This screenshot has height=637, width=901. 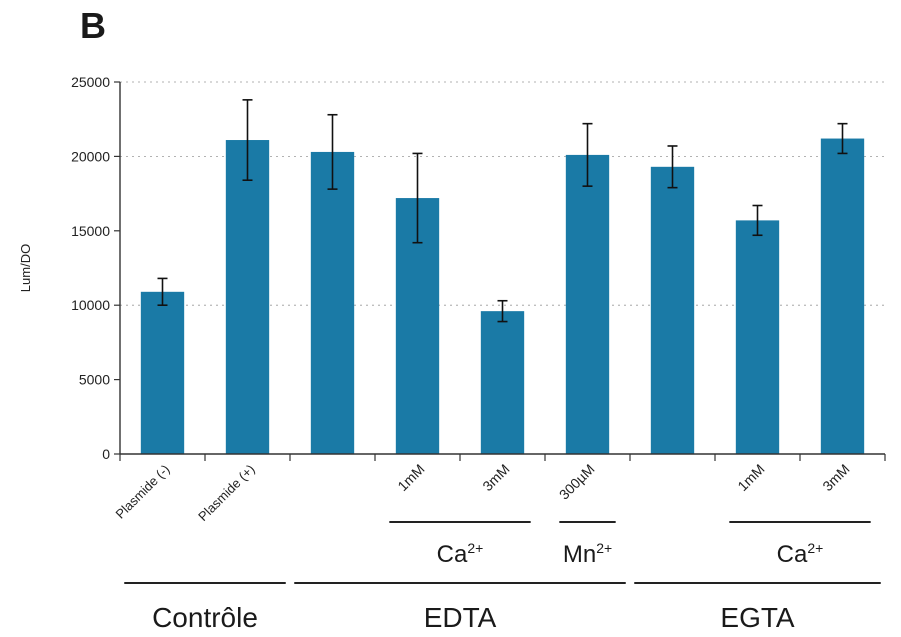 What do you see at coordinates (25, 268) in the screenshot?
I see `y-axis-label: Lum/DO` at bounding box center [25, 268].